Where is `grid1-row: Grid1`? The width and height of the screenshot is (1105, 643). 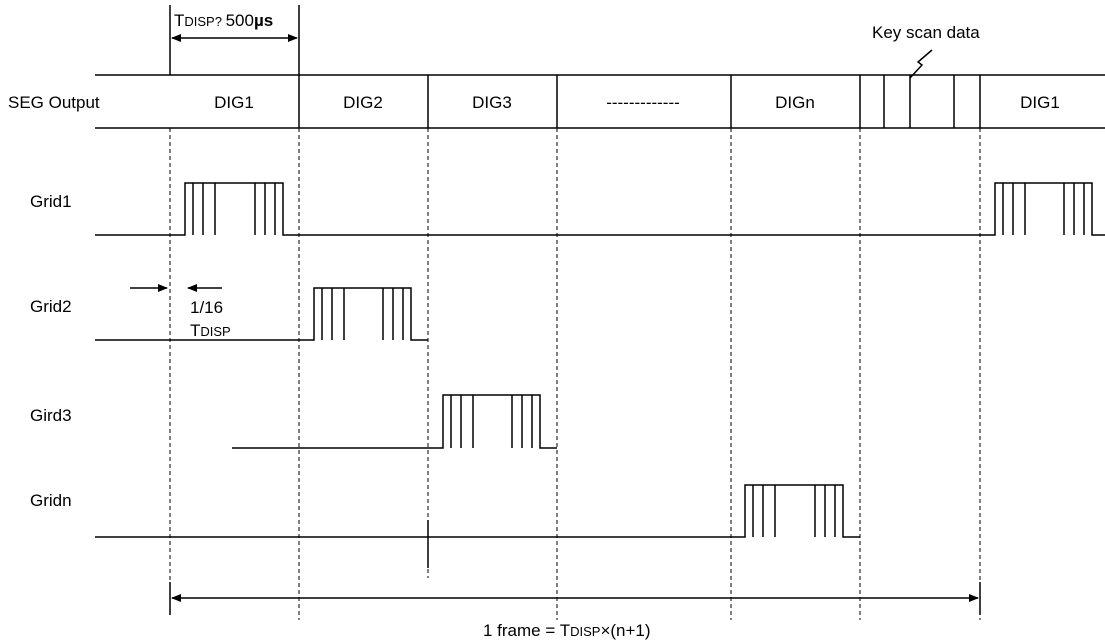 grid1-row: Grid1 is located at coordinates (567, 209).